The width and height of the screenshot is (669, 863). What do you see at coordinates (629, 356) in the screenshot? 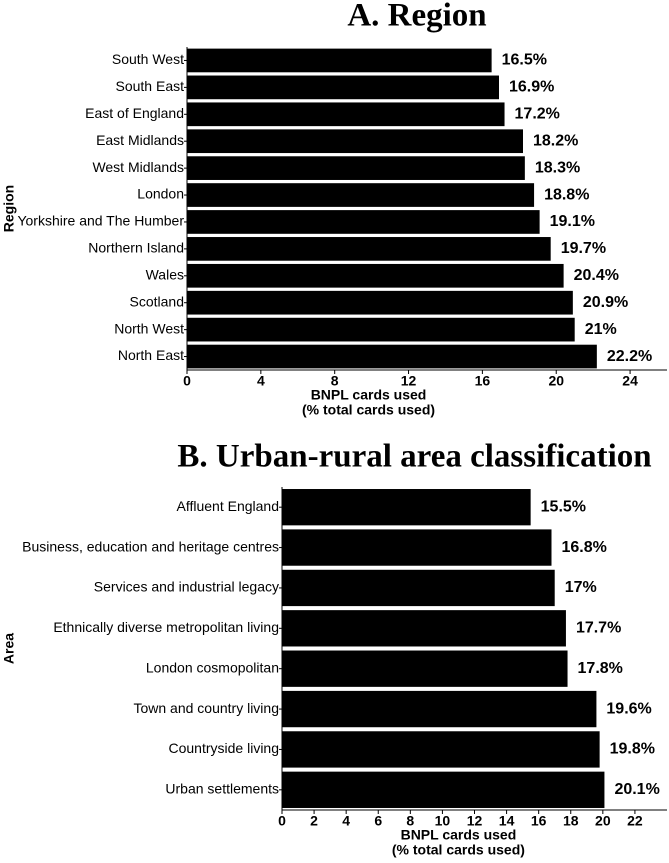
I see `value-label: 22.2%` at bounding box center [629, 356].